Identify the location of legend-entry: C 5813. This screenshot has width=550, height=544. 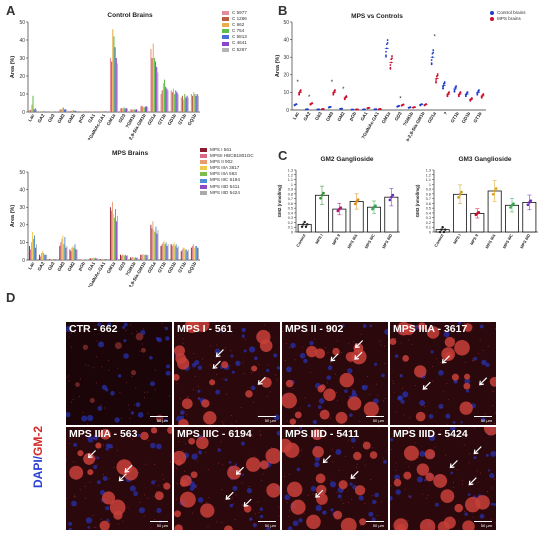
(234, 37).